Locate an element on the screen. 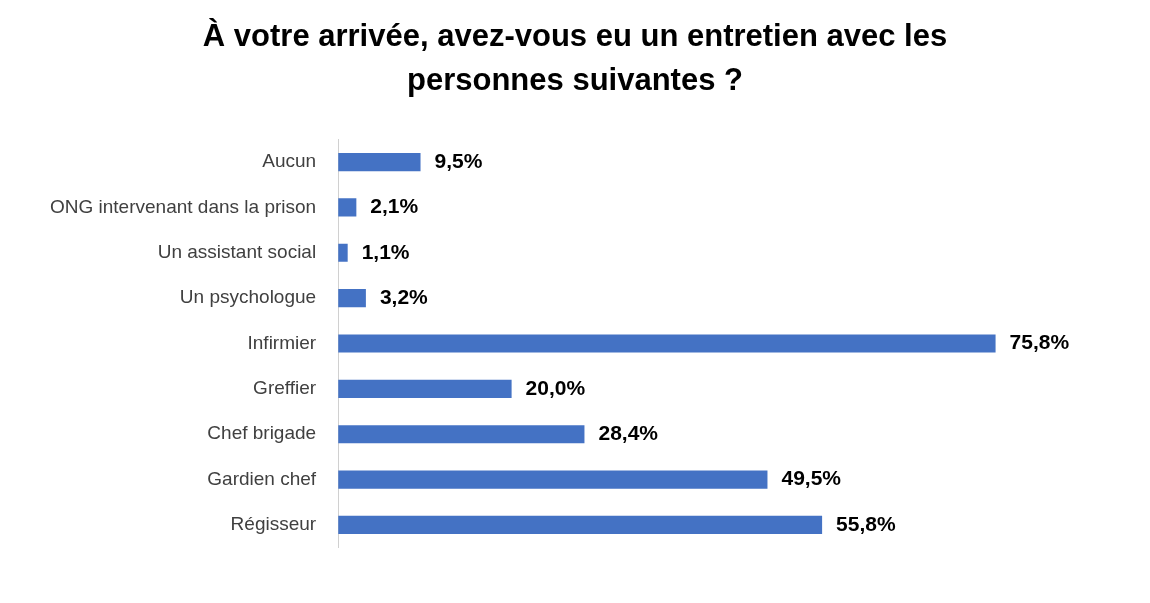 The width and height of the screenshot is (1150, 603). y-tick-label: Régisseur is located at coordinates (273, 524).